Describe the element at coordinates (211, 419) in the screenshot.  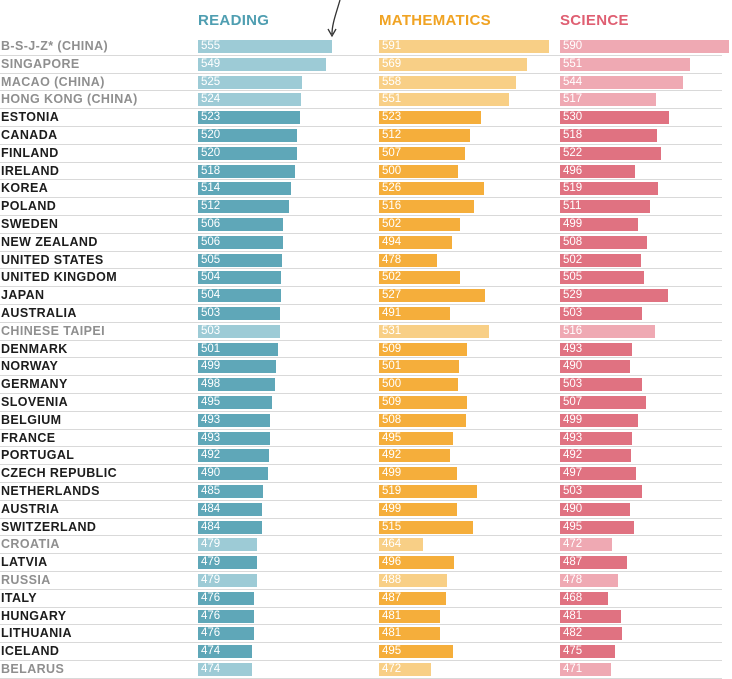
I see `reading-value-label: 493` at that location.